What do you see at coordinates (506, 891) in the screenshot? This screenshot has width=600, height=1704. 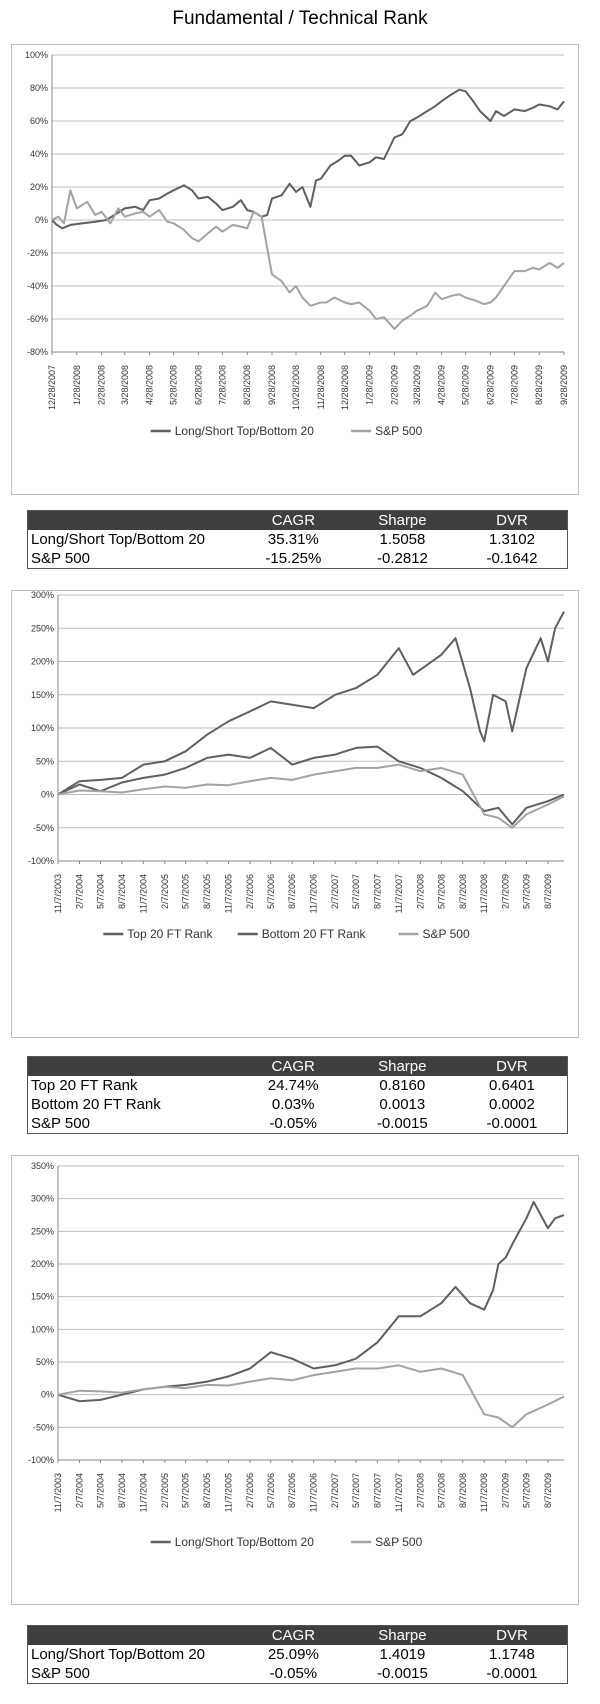 I see `x-tick-label: 2/7/2009` at bounding box center [506, 891].